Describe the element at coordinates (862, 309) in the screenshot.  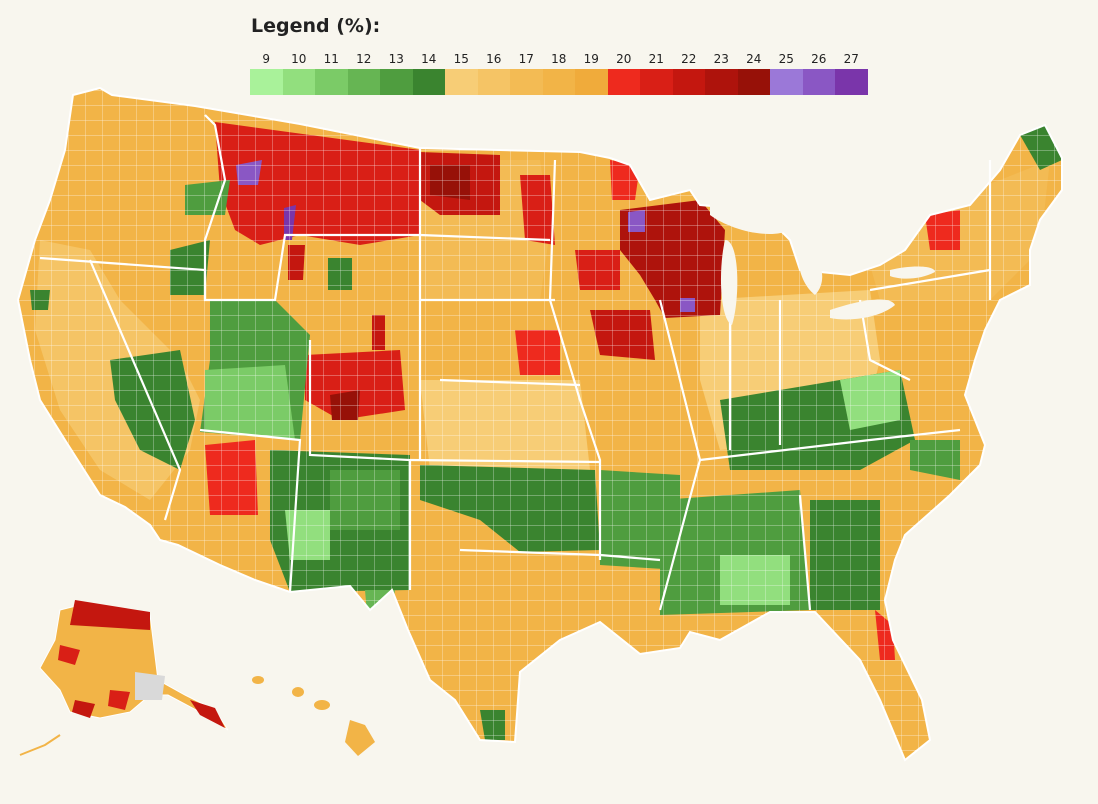
I see `lake-erie` at that location.